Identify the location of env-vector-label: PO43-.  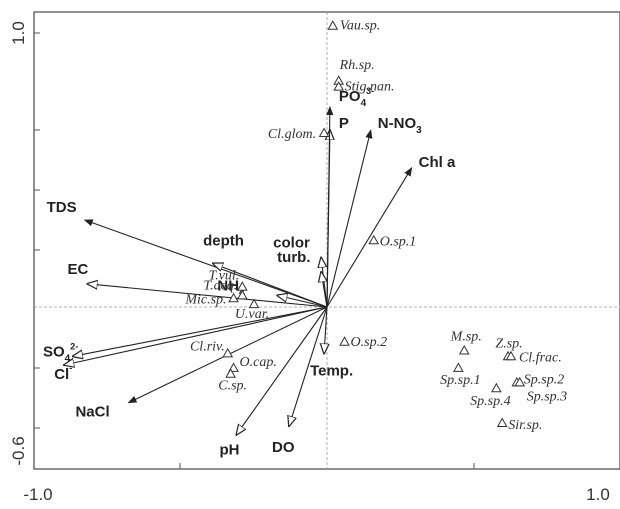
(356, 97).